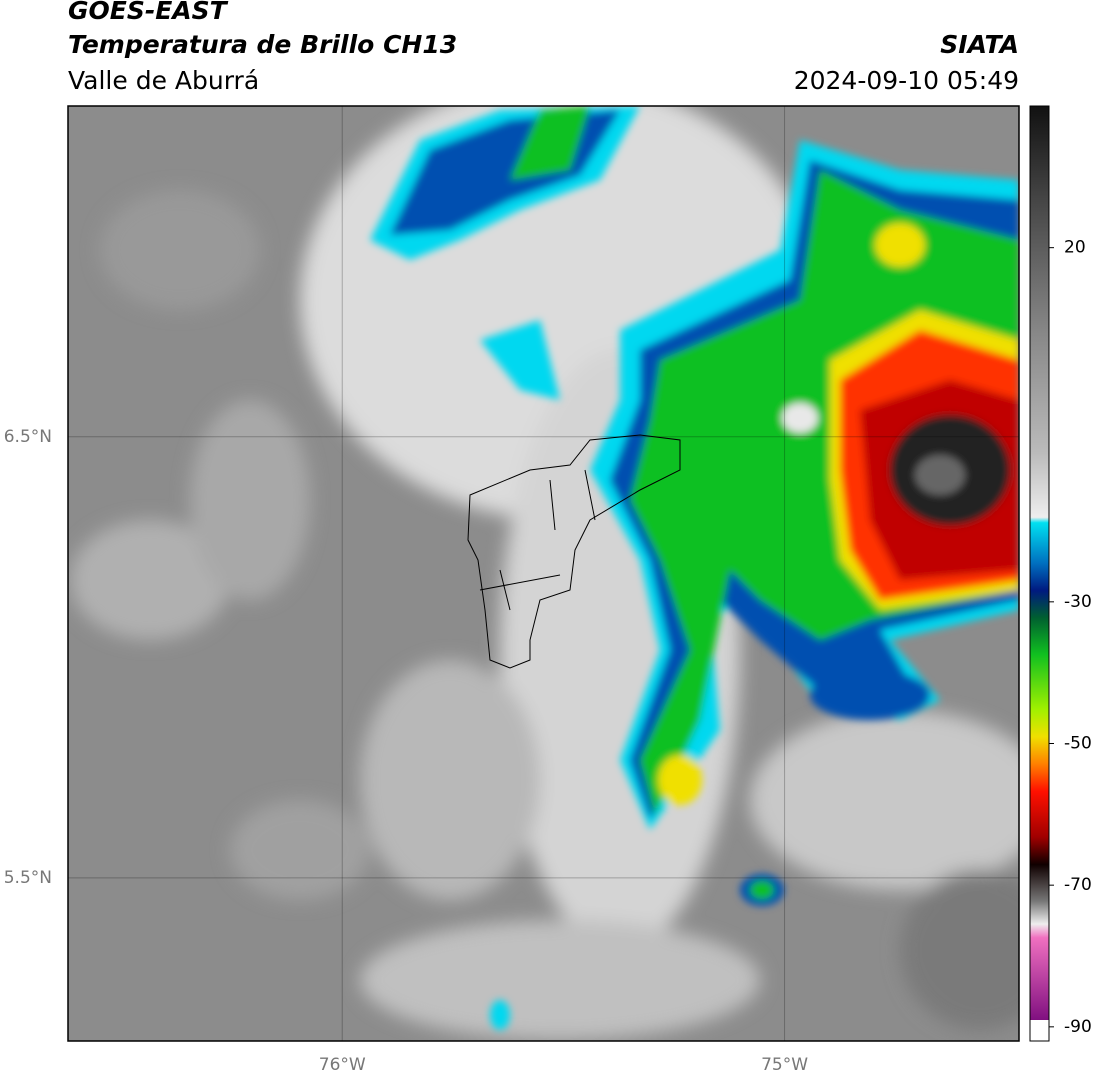  I want to click on colorbar-frame, so click(1039, 573).